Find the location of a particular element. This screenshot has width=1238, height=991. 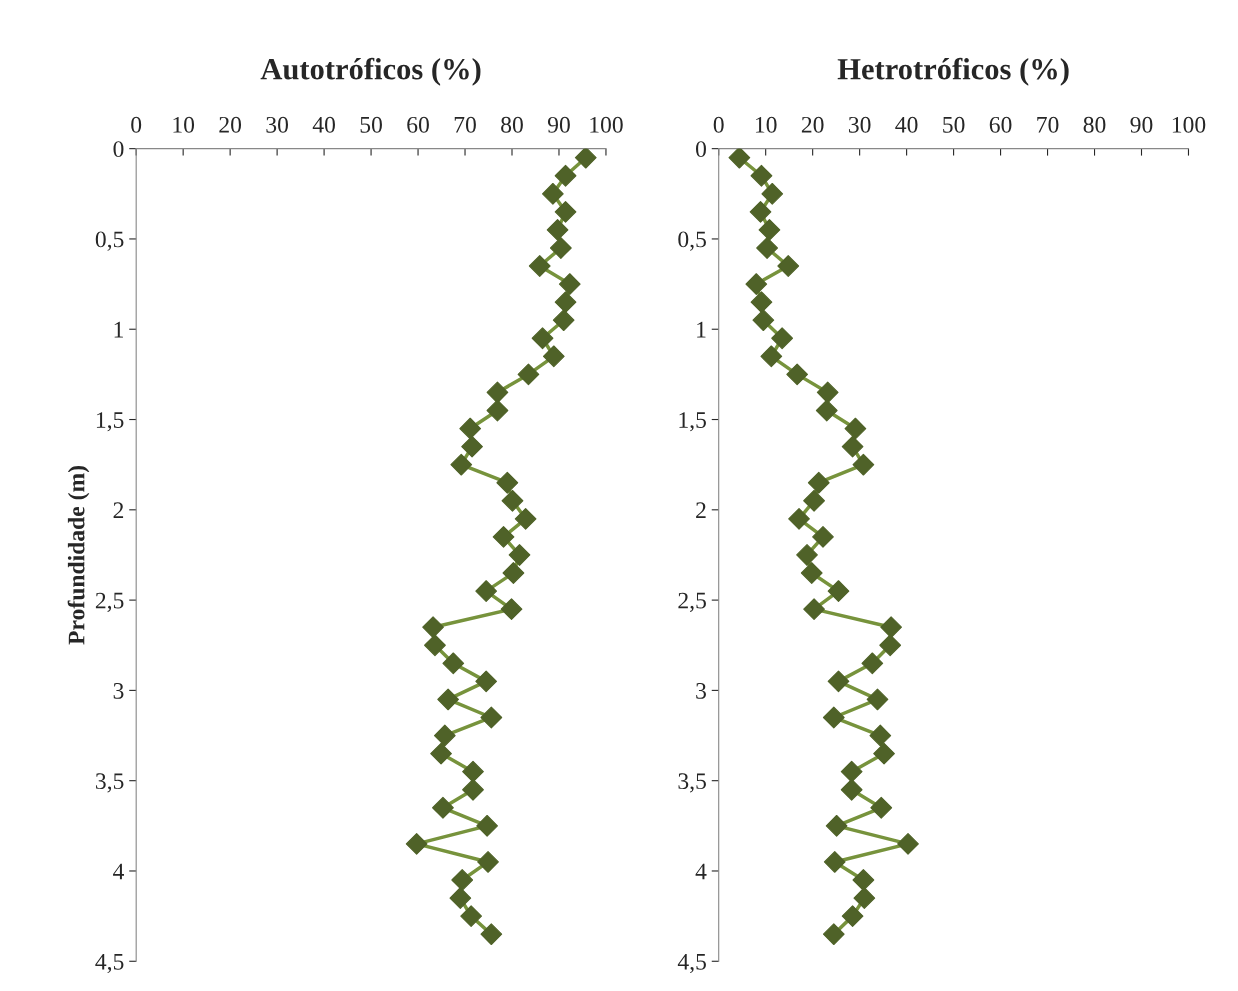

chart-title: Hetrotróficos (%) is located at coordinates (953, 71).